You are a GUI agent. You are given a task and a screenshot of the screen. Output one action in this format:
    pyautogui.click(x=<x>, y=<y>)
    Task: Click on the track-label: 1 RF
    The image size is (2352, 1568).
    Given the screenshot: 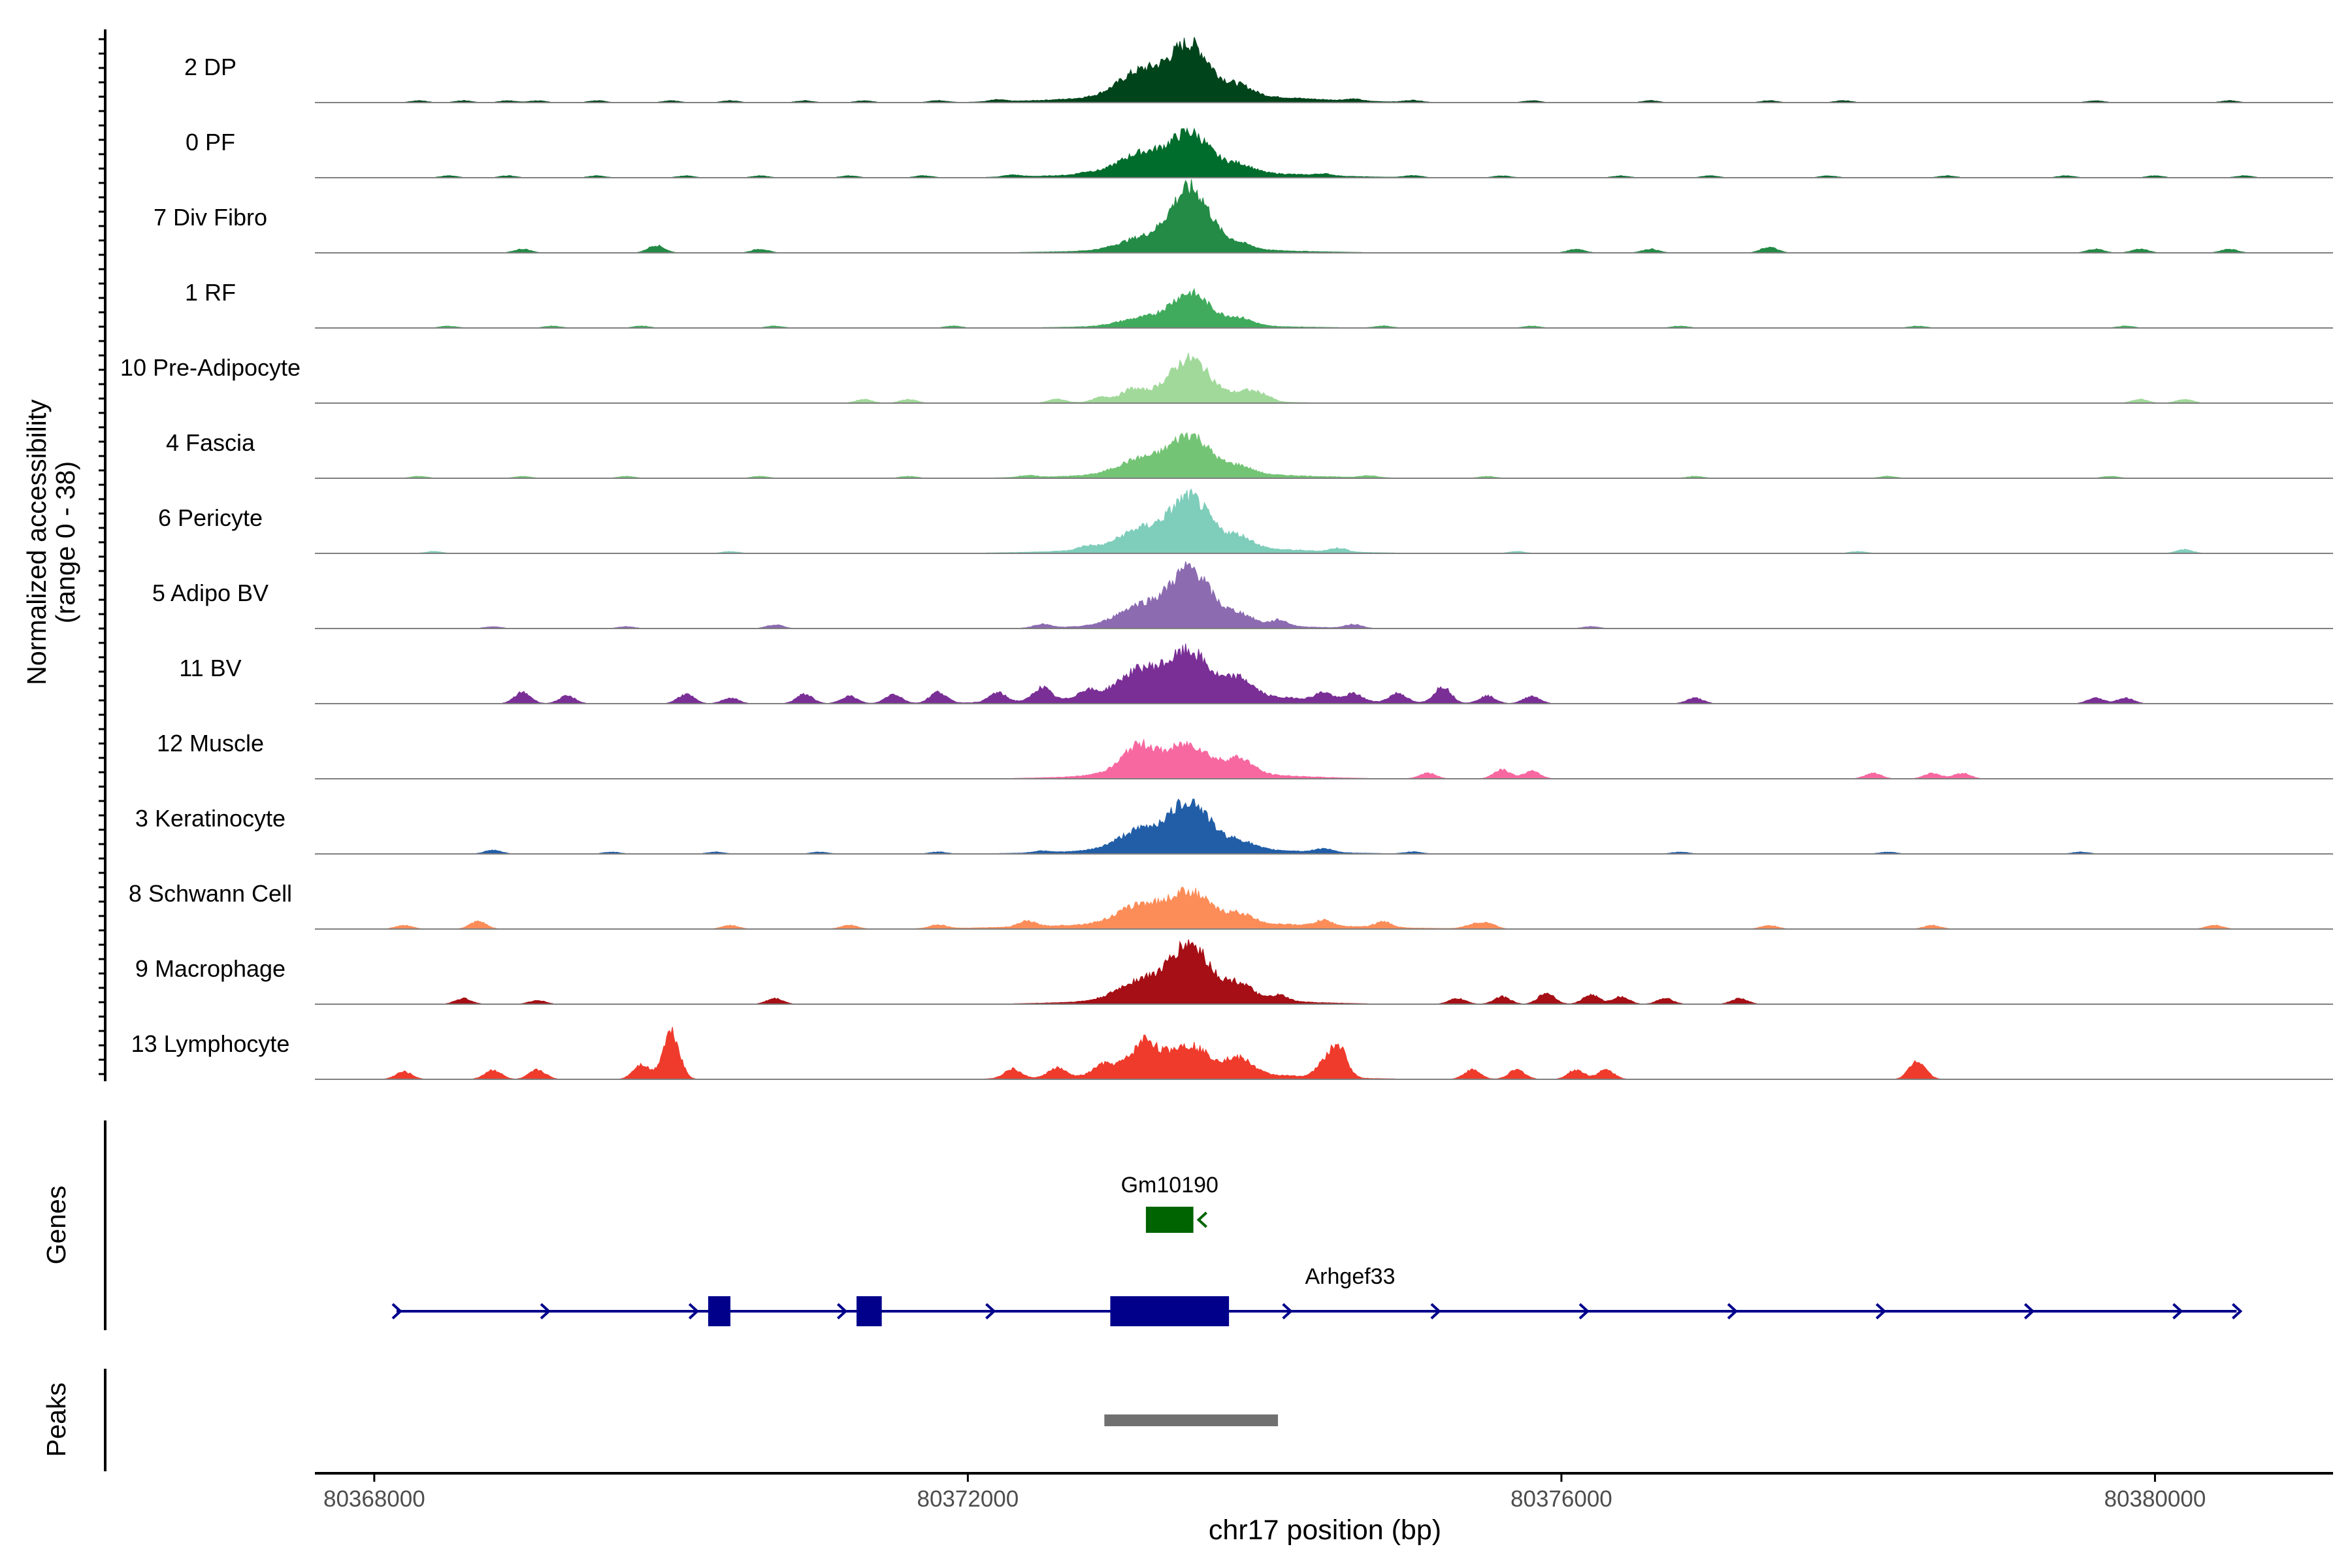 What is the action you would take?
    pyautogui.click(x=210, y=292)
    